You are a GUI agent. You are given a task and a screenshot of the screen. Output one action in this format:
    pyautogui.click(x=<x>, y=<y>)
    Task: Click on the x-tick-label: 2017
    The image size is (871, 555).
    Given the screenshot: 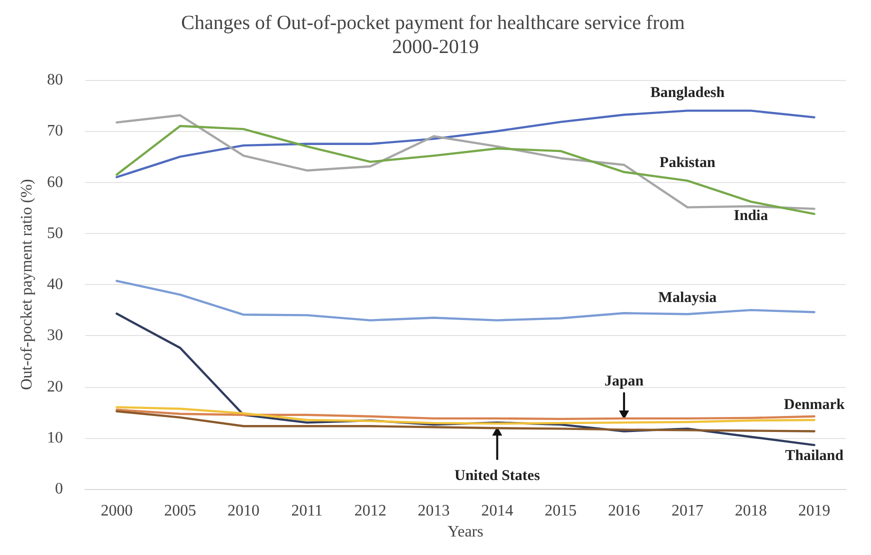 What is the action you would take?
    pyautogui.click(x=687, y=511)
    